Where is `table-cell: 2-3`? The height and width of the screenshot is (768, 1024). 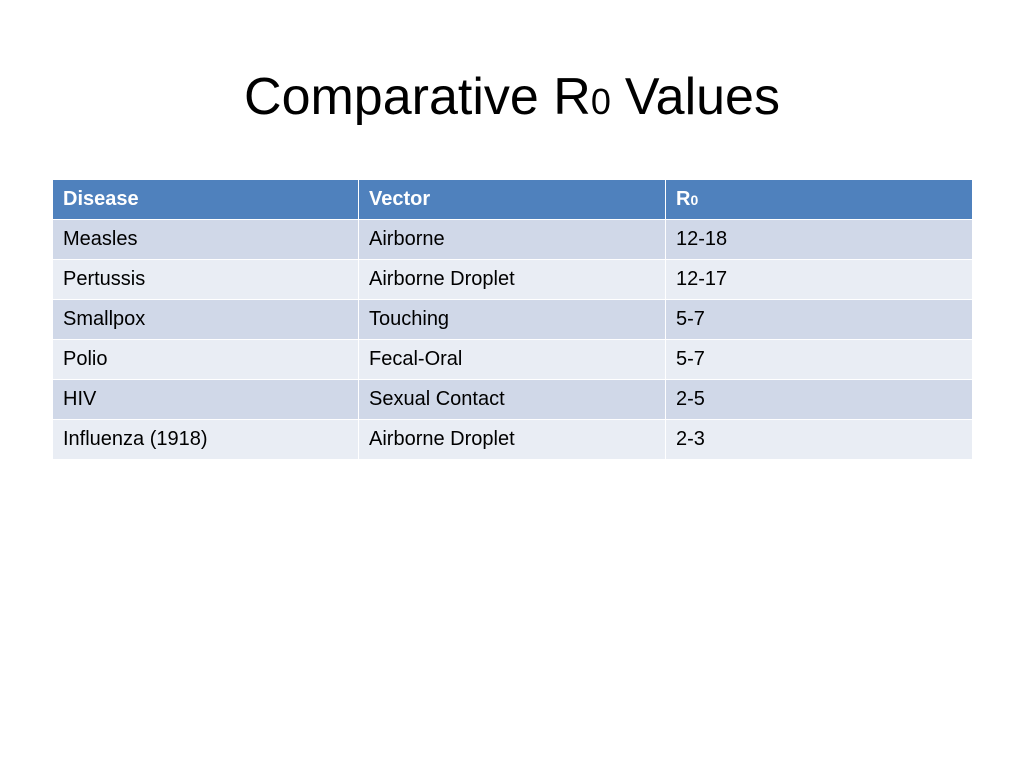
table-cell: 2-3 is located at coordinates (819, 439).